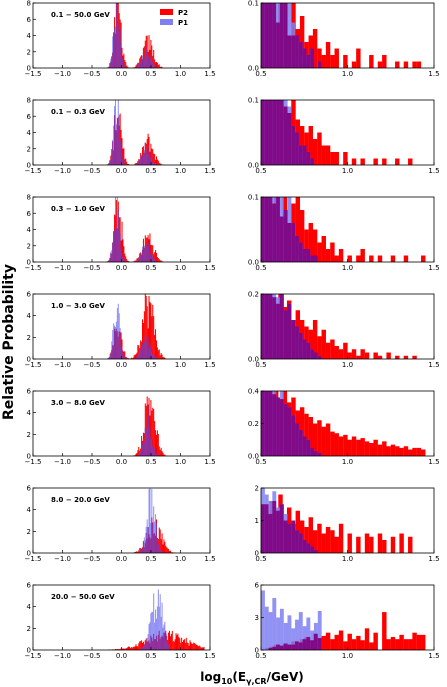  Describe the element at coordinates (92, 656) in the screenshot. I see `left-axis-xtick-label: −0.5` at that location.